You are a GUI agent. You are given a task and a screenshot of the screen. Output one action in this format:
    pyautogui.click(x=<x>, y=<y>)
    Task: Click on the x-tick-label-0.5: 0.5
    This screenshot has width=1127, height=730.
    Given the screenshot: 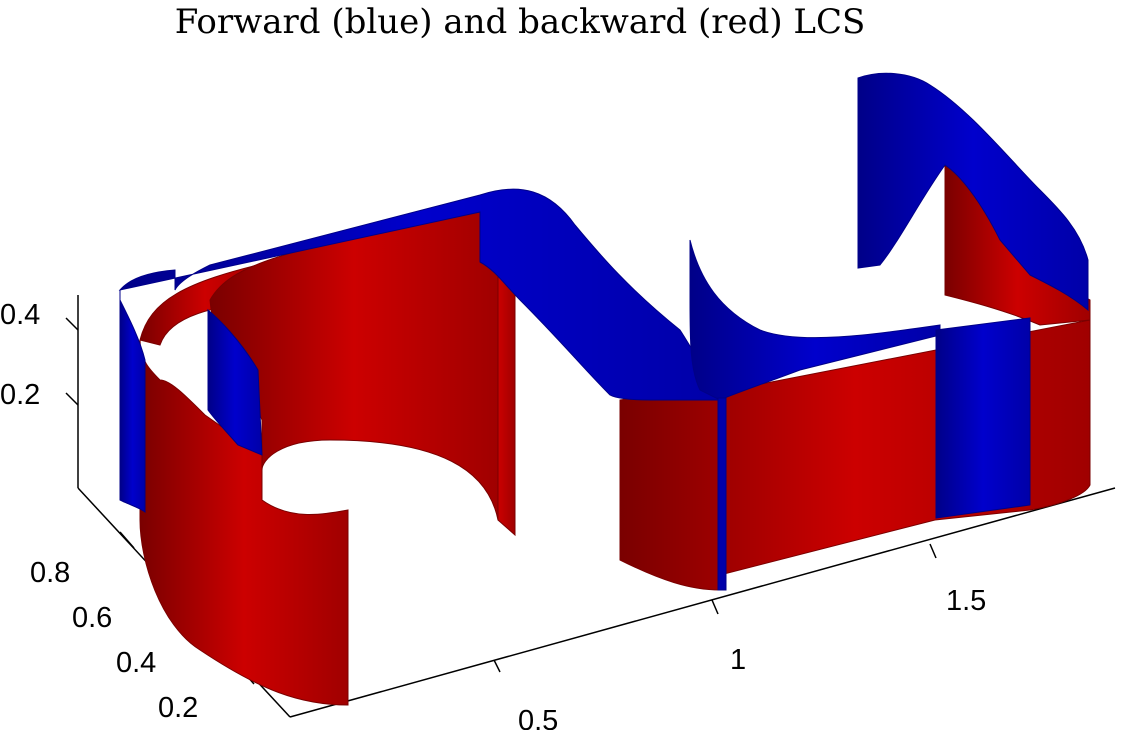 What is the action you would take?
    pyautogui.click(x=538, y=717)
    